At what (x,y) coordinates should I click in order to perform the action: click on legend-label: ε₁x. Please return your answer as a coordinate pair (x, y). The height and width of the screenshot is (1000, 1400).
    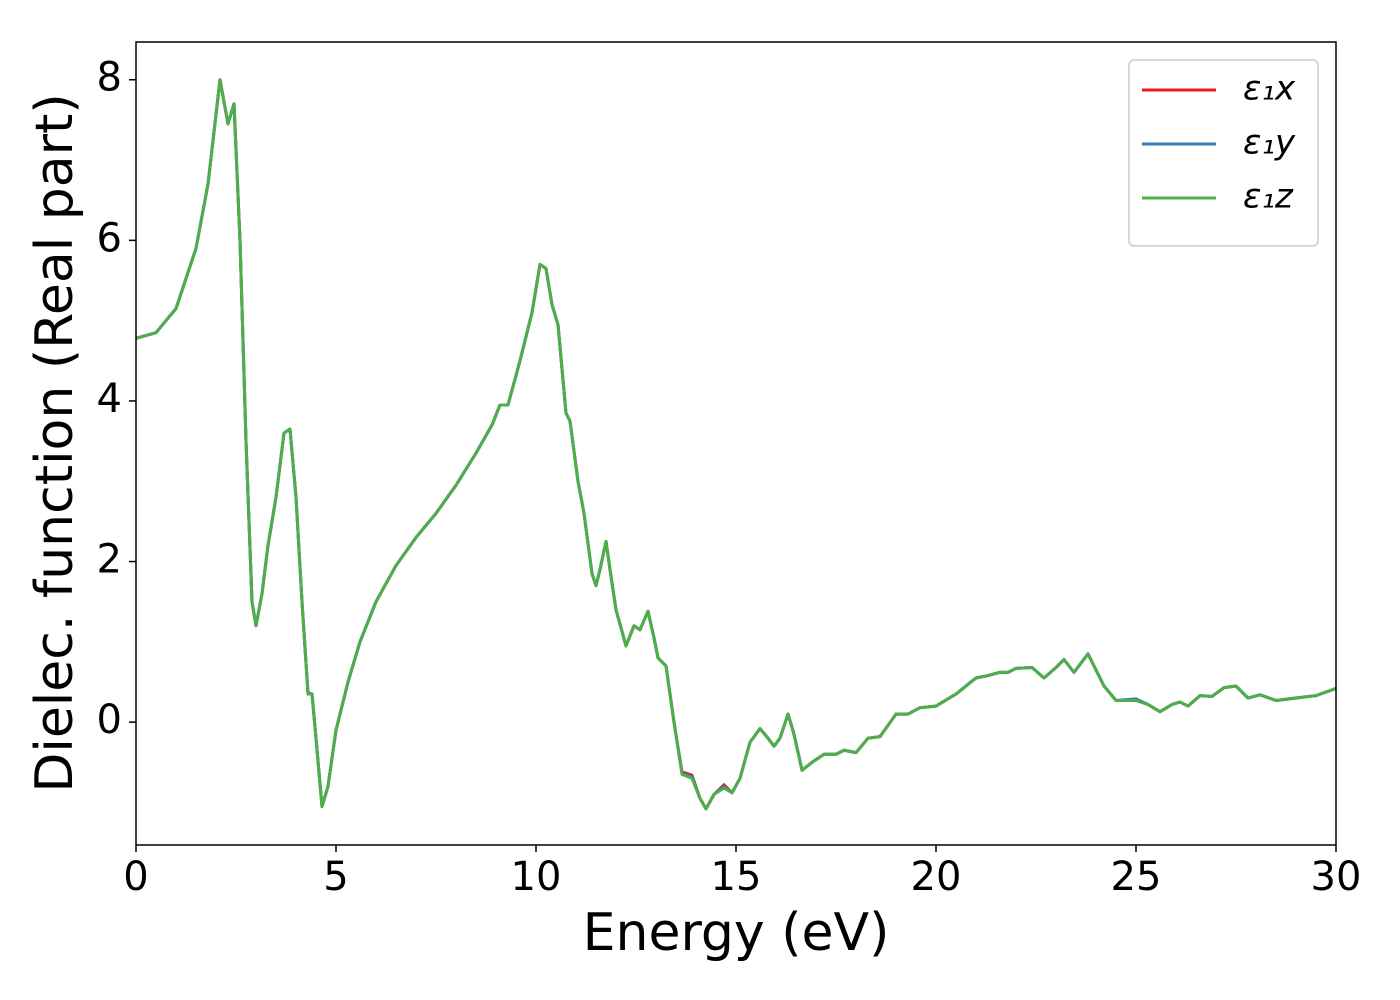
    Looking at the image, I should click on (1269, 89).